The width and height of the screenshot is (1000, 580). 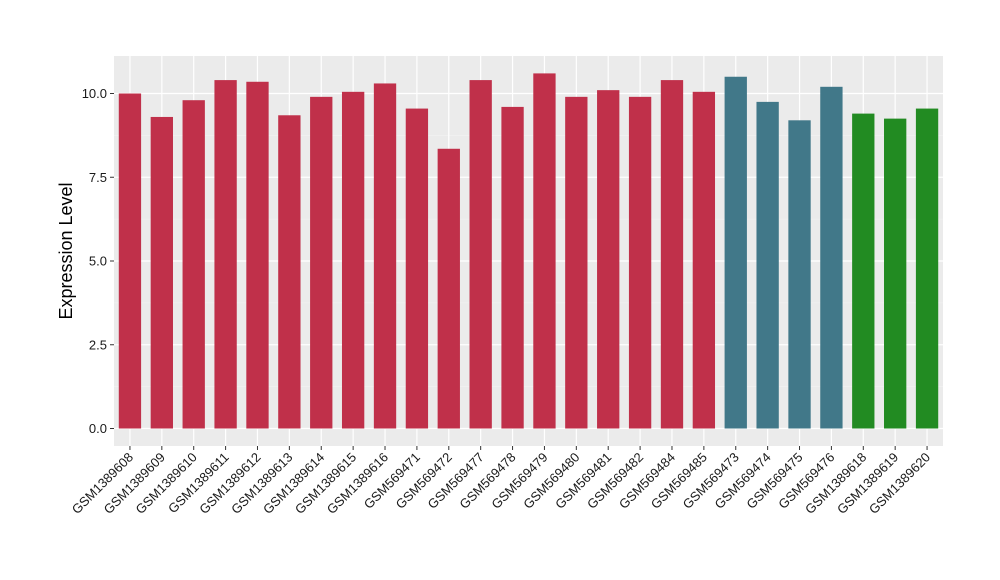 What do you see at coordinates (98, 177) in the screenshot?
I see `y-tick-label: 7.5` at bounding box center [98, 177].